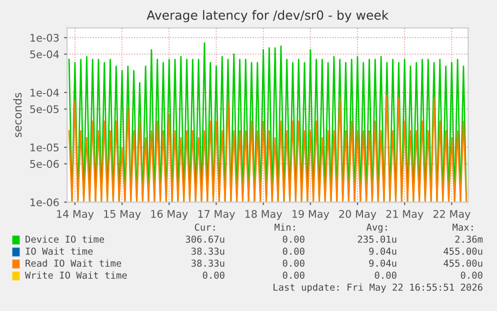 Image resolution: width=497 pixels, height=311 pixels. Describe the element at coordinates (17, 115) in the screenshot. I see `y-axis-title: seconds` at that location.